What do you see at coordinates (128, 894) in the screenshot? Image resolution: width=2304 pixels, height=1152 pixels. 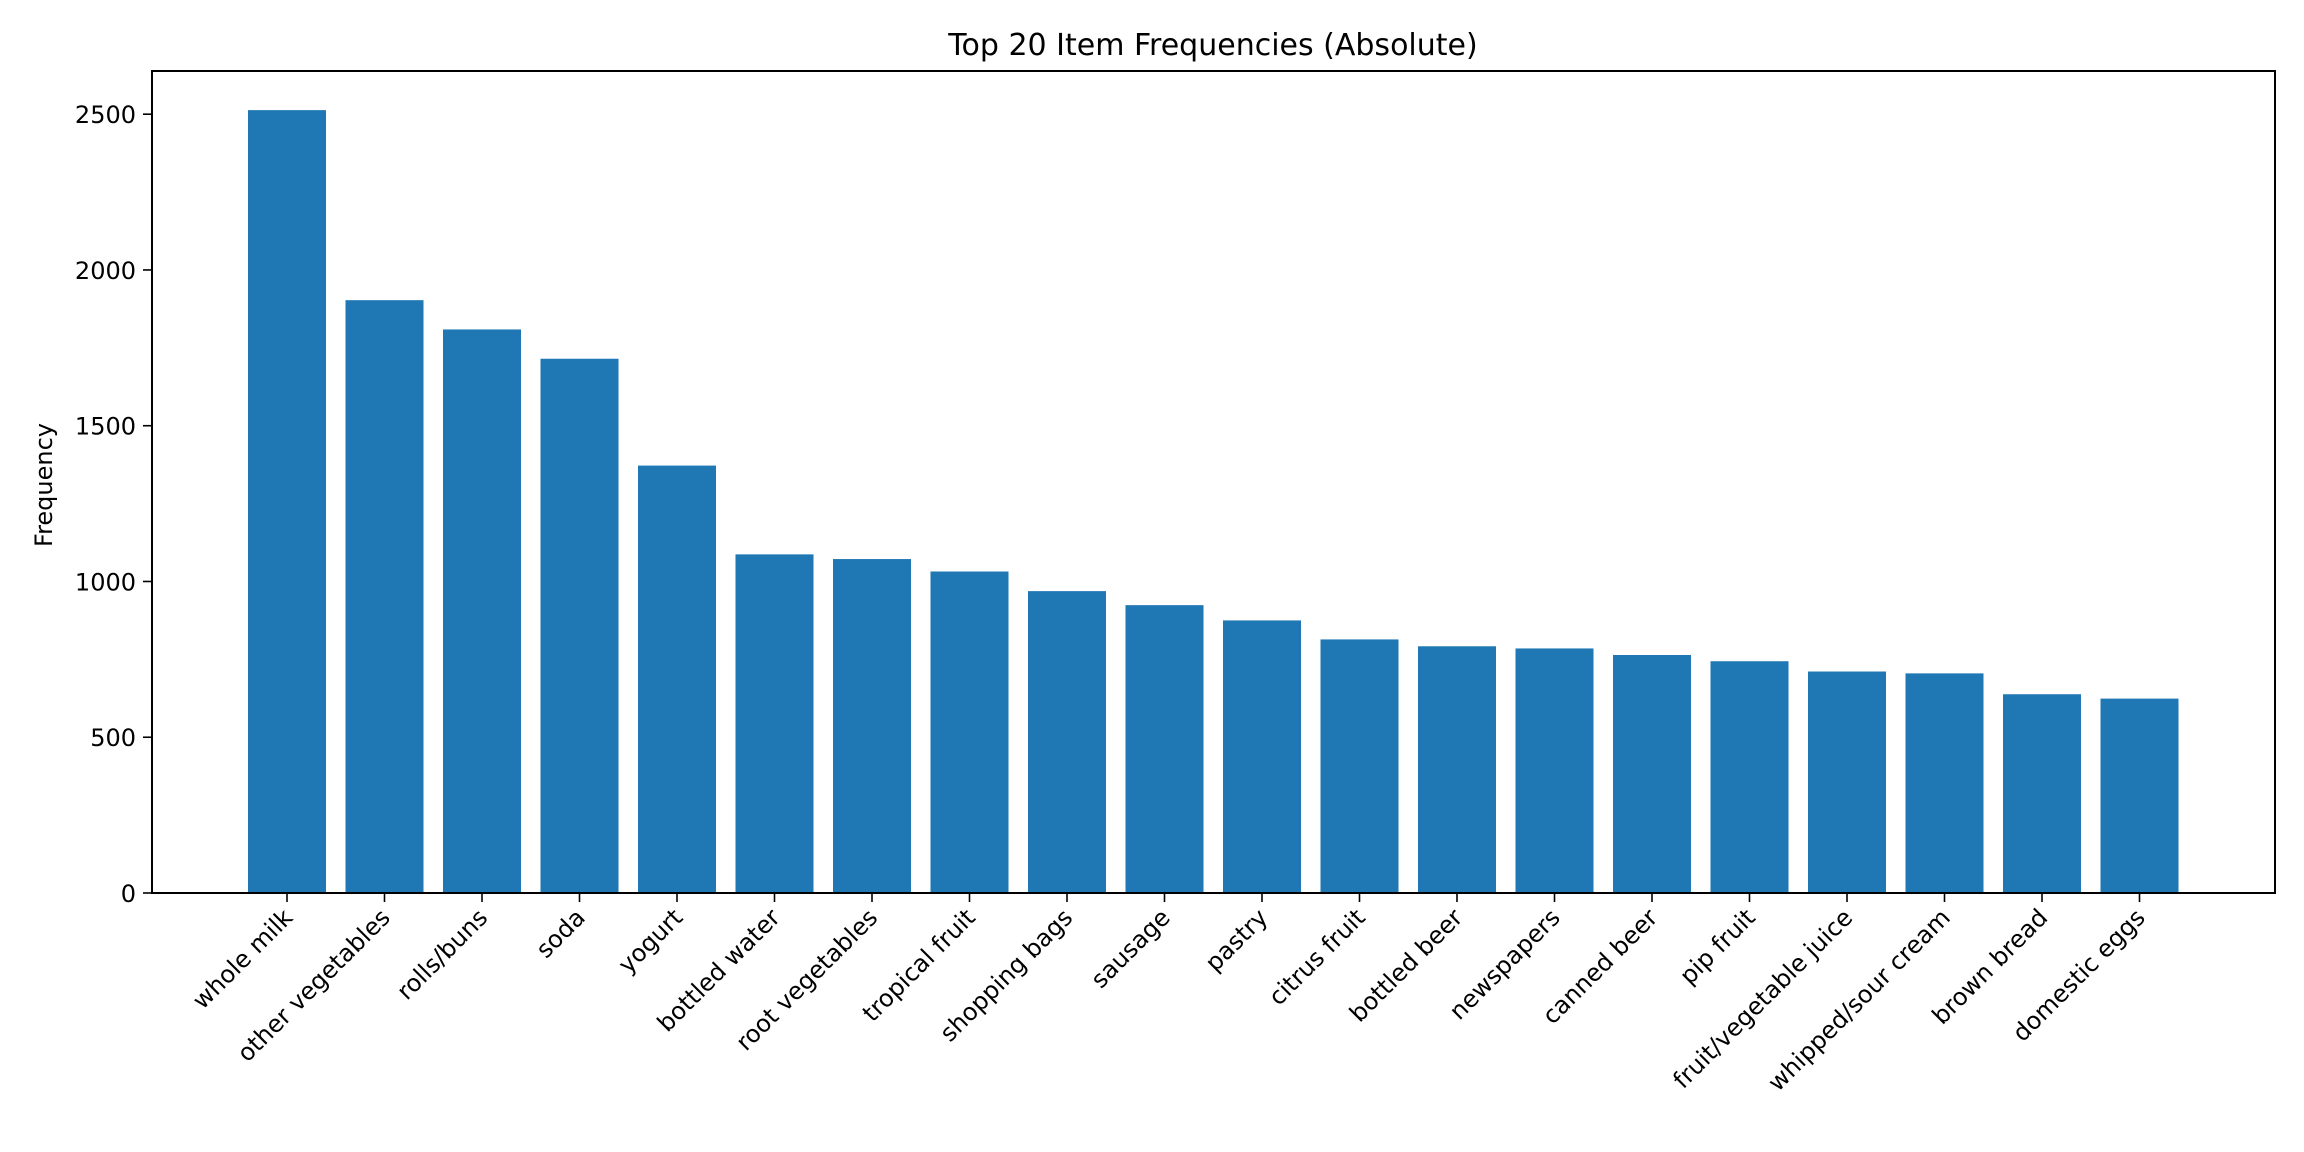 I see `y-tick-label: 0` at bounding box center [128, 894].